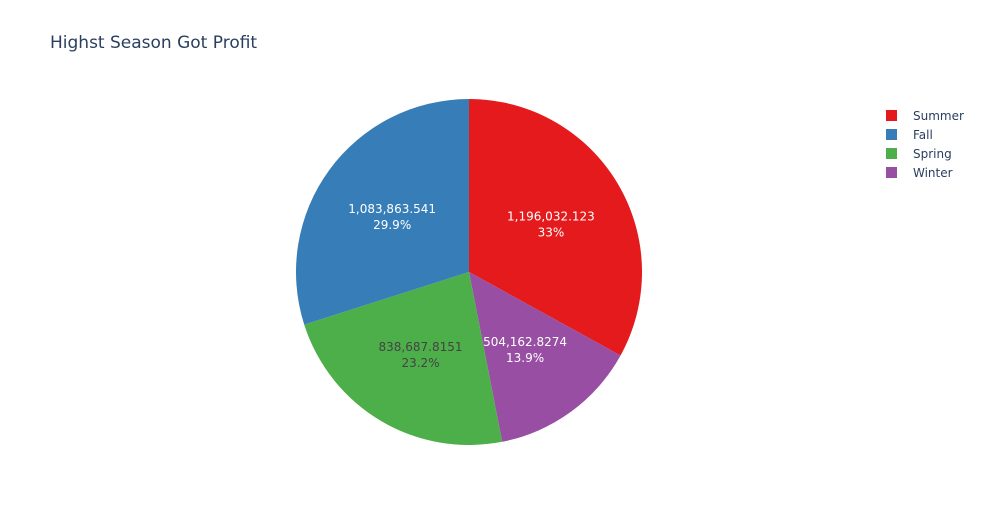 The height and width of the screenshot is (525, 983). Describe the element at coordinates (525, 358) in the screenshot. I see `pie-percent-label-winter: 13.9%` at that location.